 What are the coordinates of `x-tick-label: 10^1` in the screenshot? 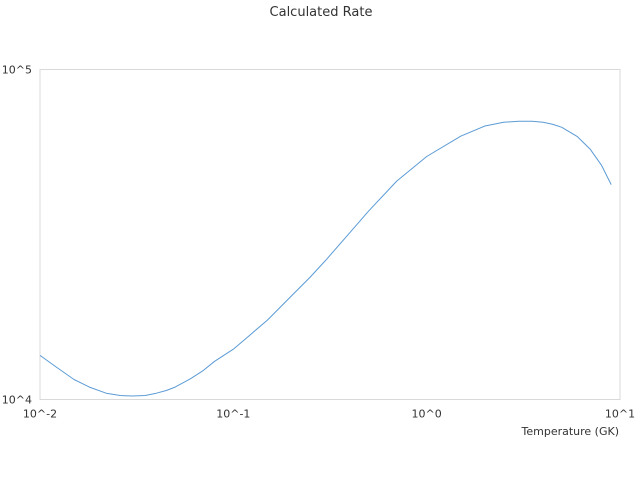 It's located at (620, 414).